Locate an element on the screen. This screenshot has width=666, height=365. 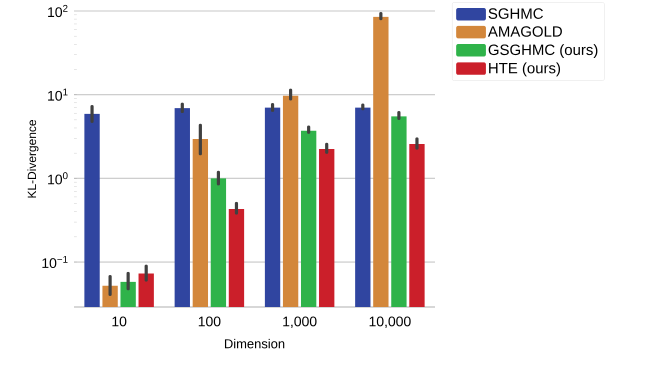
y-axis-title: KL-Divergence is located at coordinates (32, 159).